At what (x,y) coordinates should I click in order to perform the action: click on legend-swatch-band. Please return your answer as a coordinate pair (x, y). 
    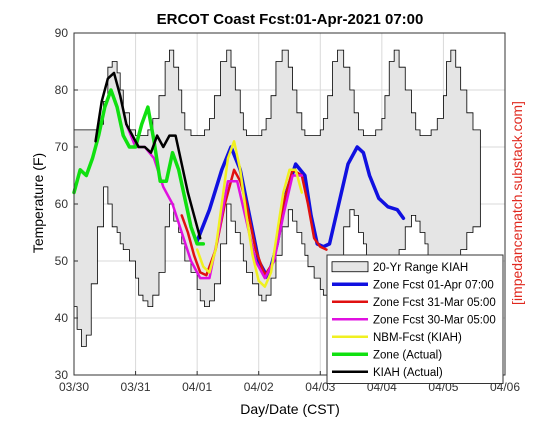
    Looking at the image, I should click on (350, 267).